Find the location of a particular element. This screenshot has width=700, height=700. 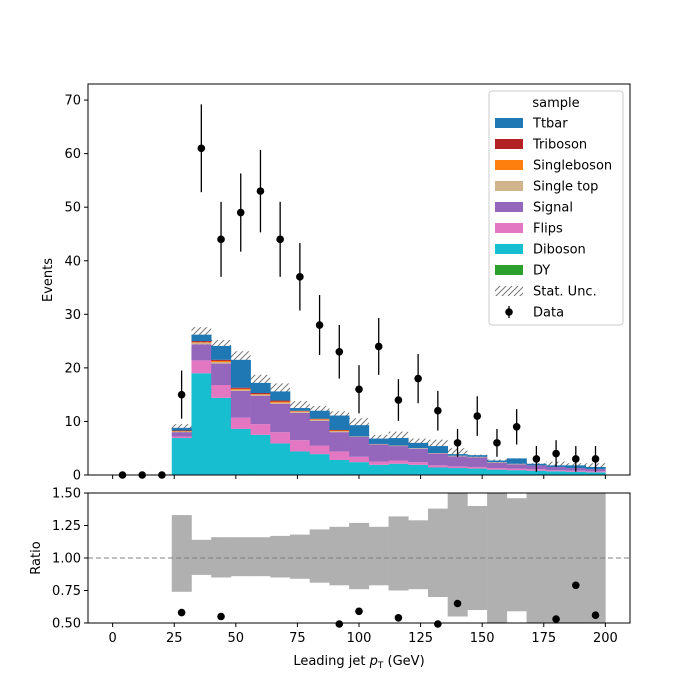

legend-label: Single top is located at coordinates (565, 187).